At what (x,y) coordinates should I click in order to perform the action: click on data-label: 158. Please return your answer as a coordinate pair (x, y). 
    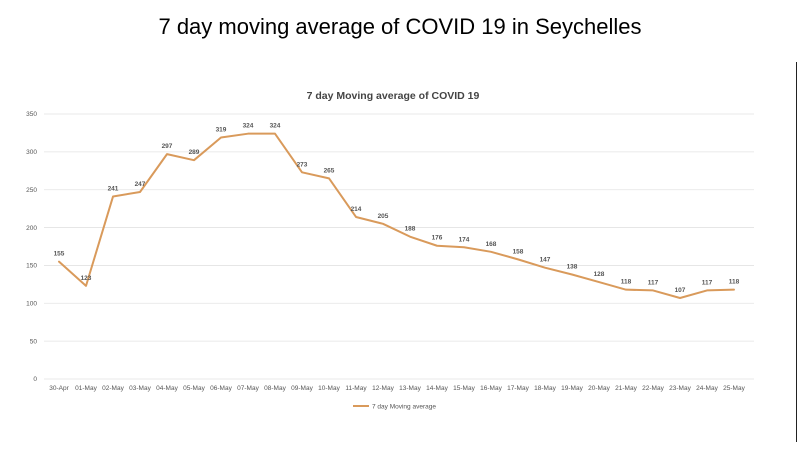
    Looking at the image, I should click on (518, 251).